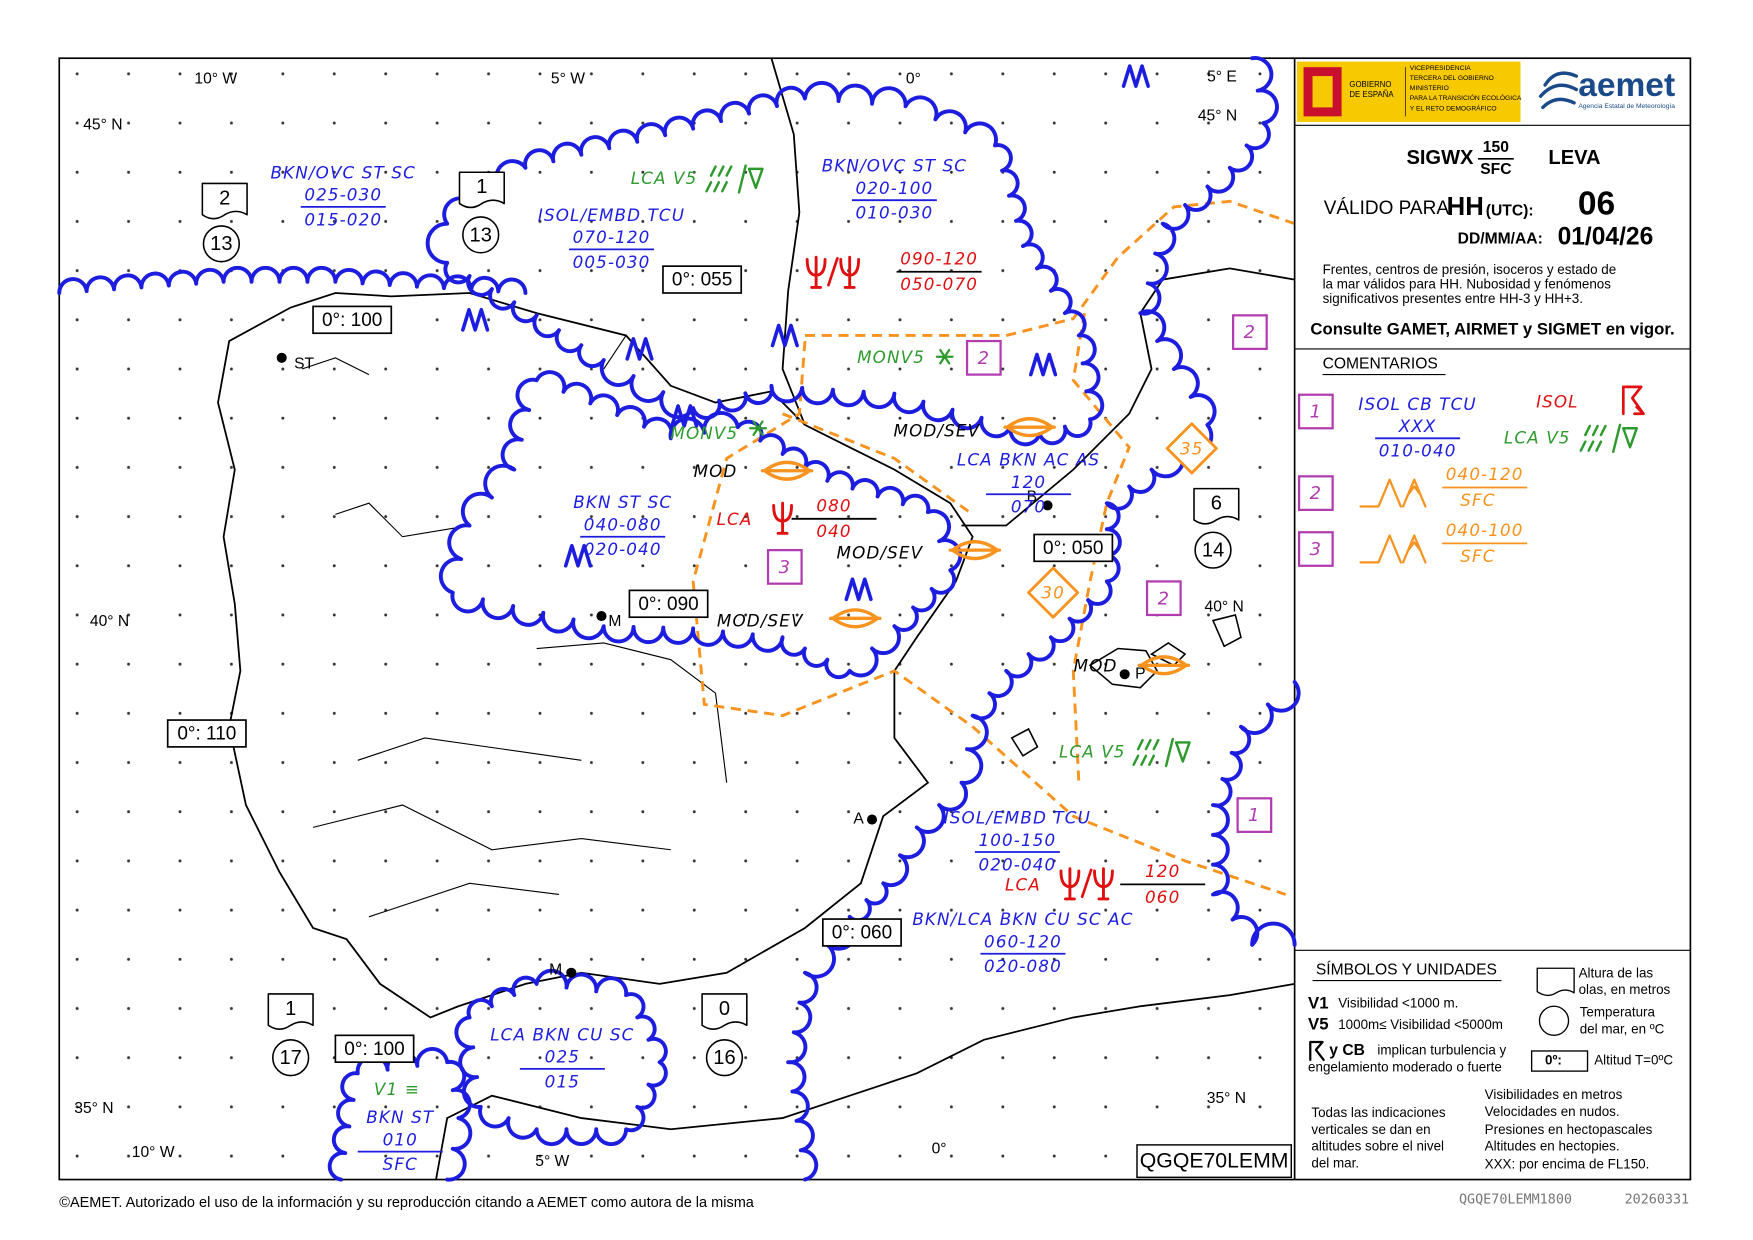 The width and height of the screenshot is (1753, 1240). What do you see at coordinates (1510, 211) in the screenshot?
I see `utc: (UTC):` at bounding box center [1510, 211].